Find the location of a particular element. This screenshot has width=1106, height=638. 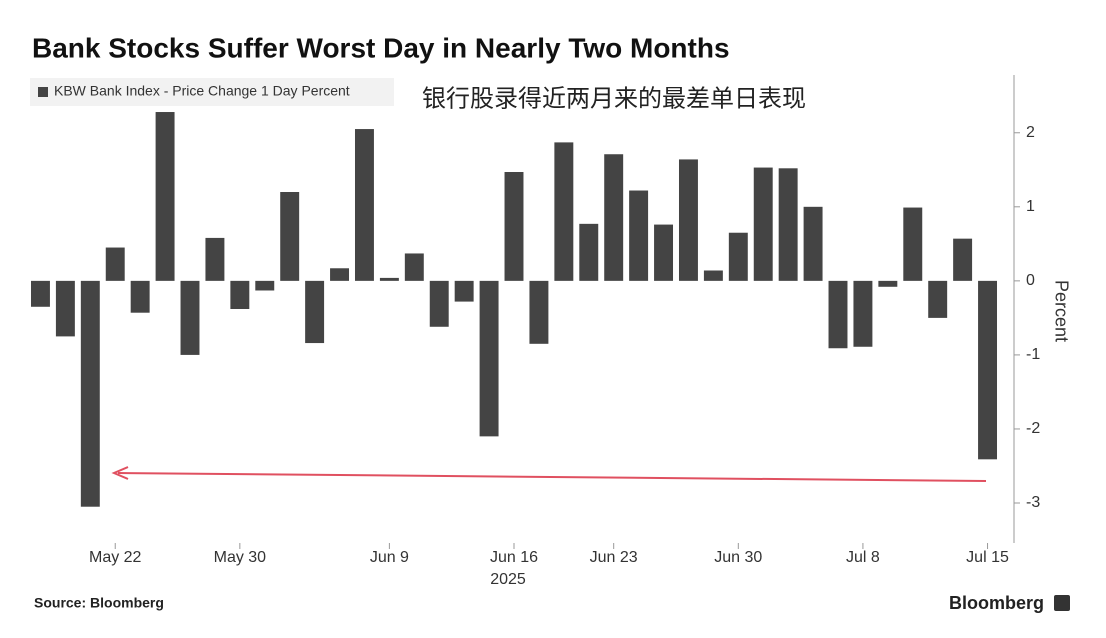

annotation: 银行股录得近两月来的最差单日表现 is located at coordinates (614, 98).